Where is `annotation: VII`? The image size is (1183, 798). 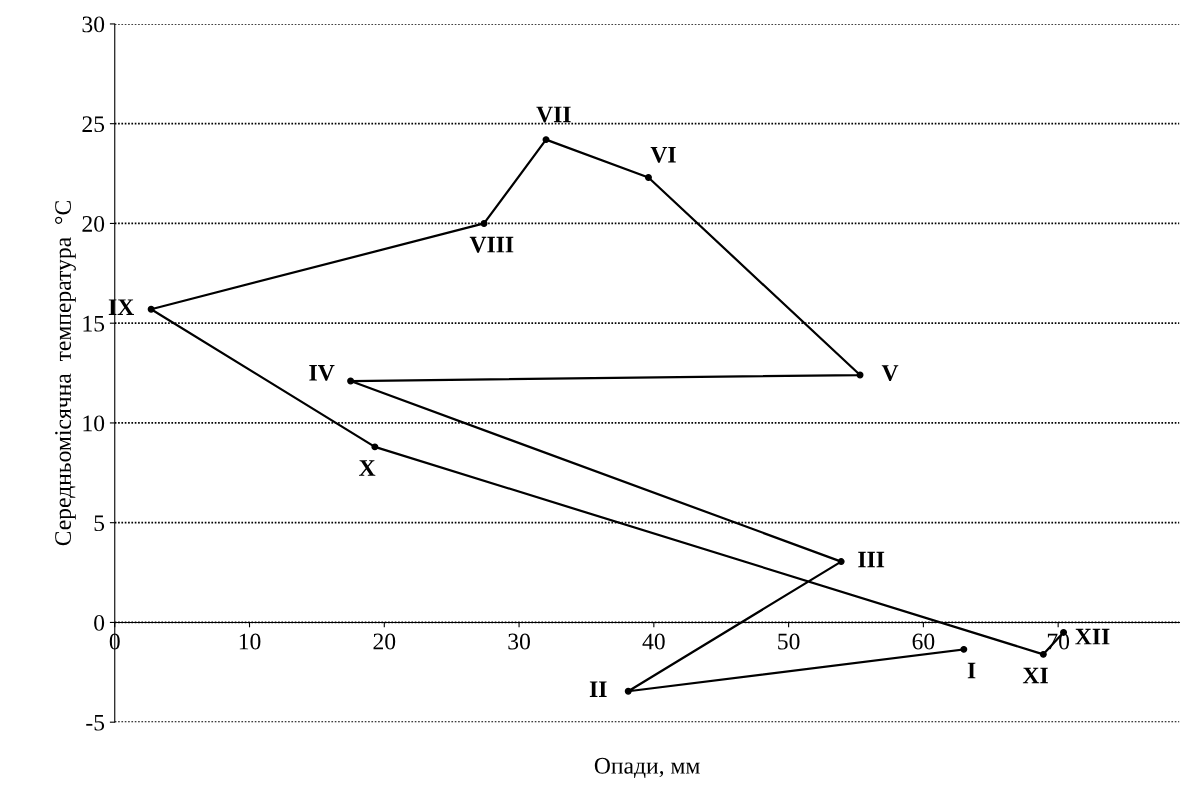
annotation: VII is located at coordinates (553, 114).